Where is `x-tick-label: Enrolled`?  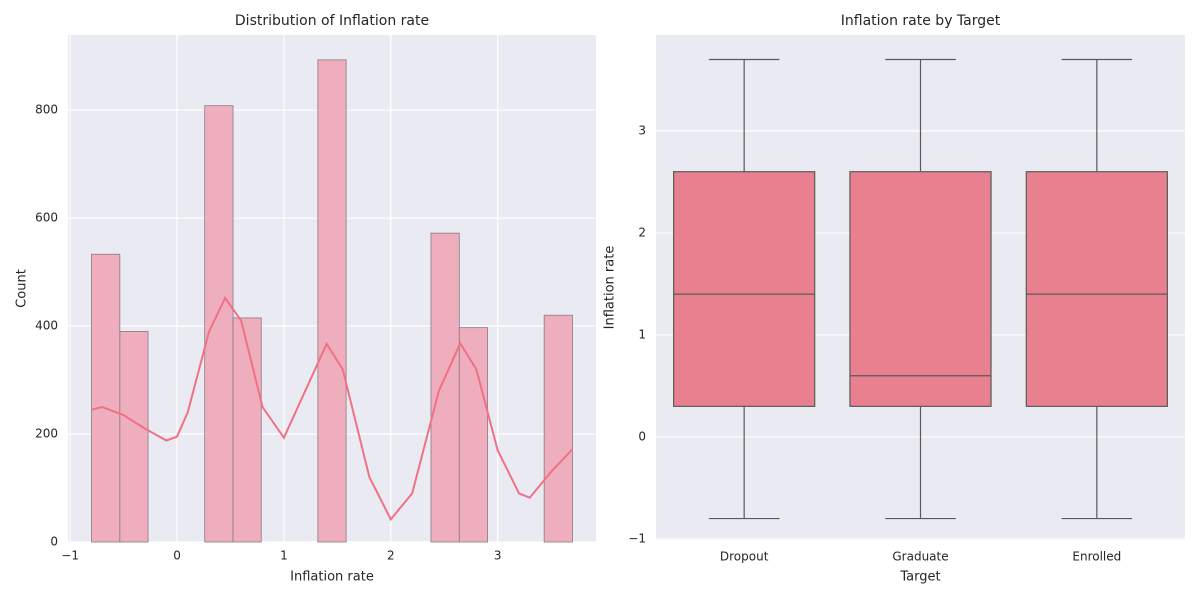 x-tick-label: Enrolled is located at coordinates (1096, 557).